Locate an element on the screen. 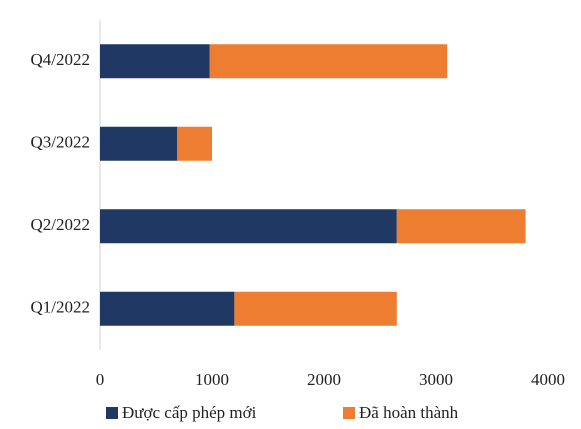 This screenshot has width=581, height=429. y-tick-label: Q2/2022 is located at coordinates (61, 224).